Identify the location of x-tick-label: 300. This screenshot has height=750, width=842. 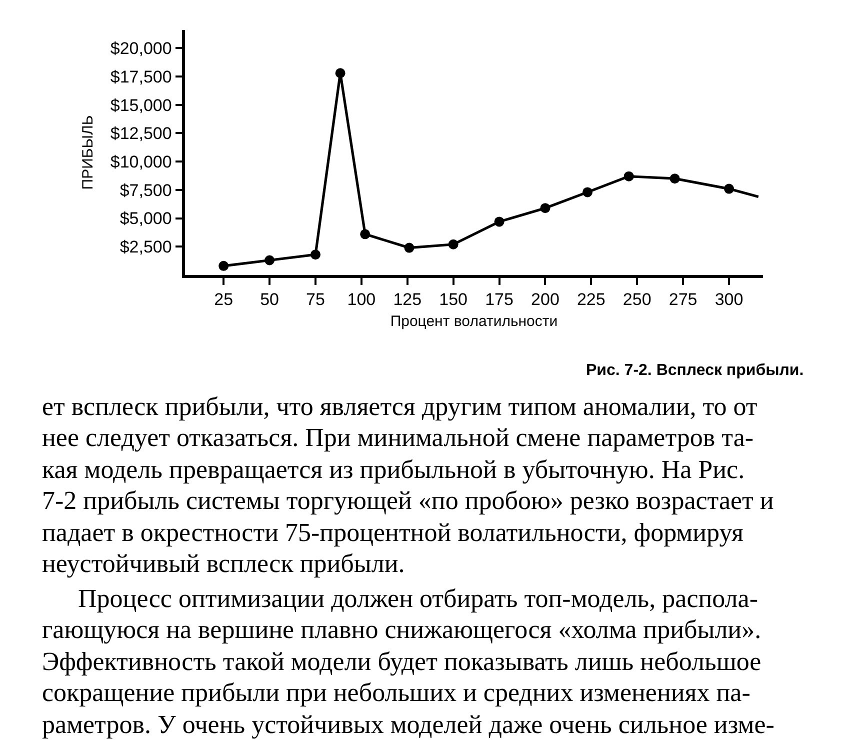
(729, 300).